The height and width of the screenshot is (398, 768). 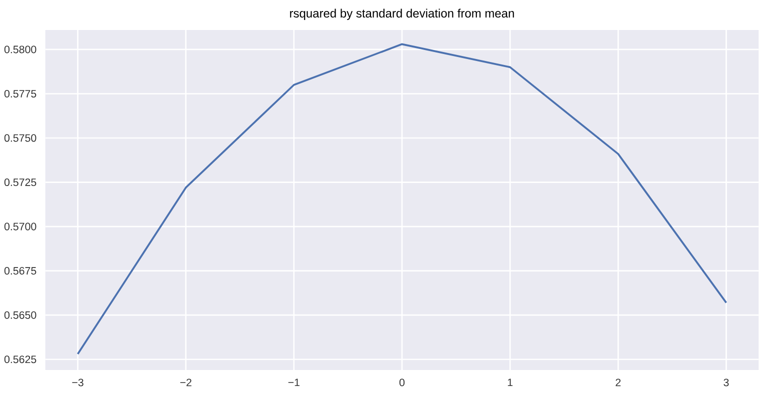 What do you see at coordinates (20, 360) in the screenshot?
I see `y-tick-label: 0.5625` at bounding box center [20, 360].